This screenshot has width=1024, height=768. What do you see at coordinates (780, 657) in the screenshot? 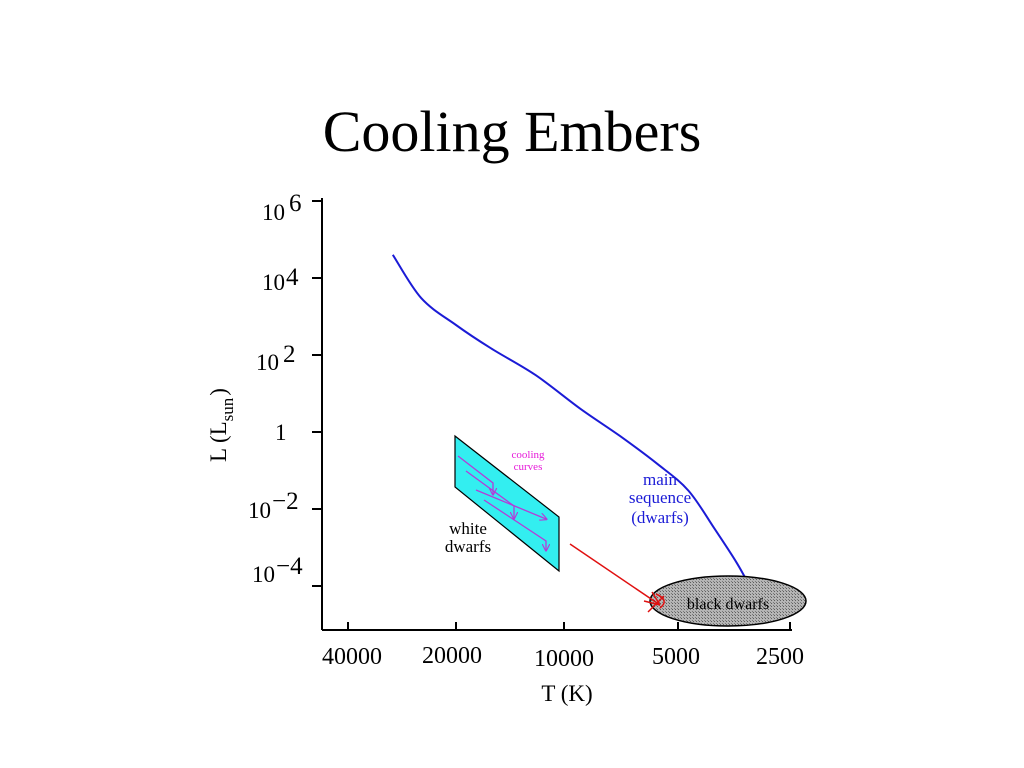
I see `x-tick-label: 2500` at bounding box center [780, 657].